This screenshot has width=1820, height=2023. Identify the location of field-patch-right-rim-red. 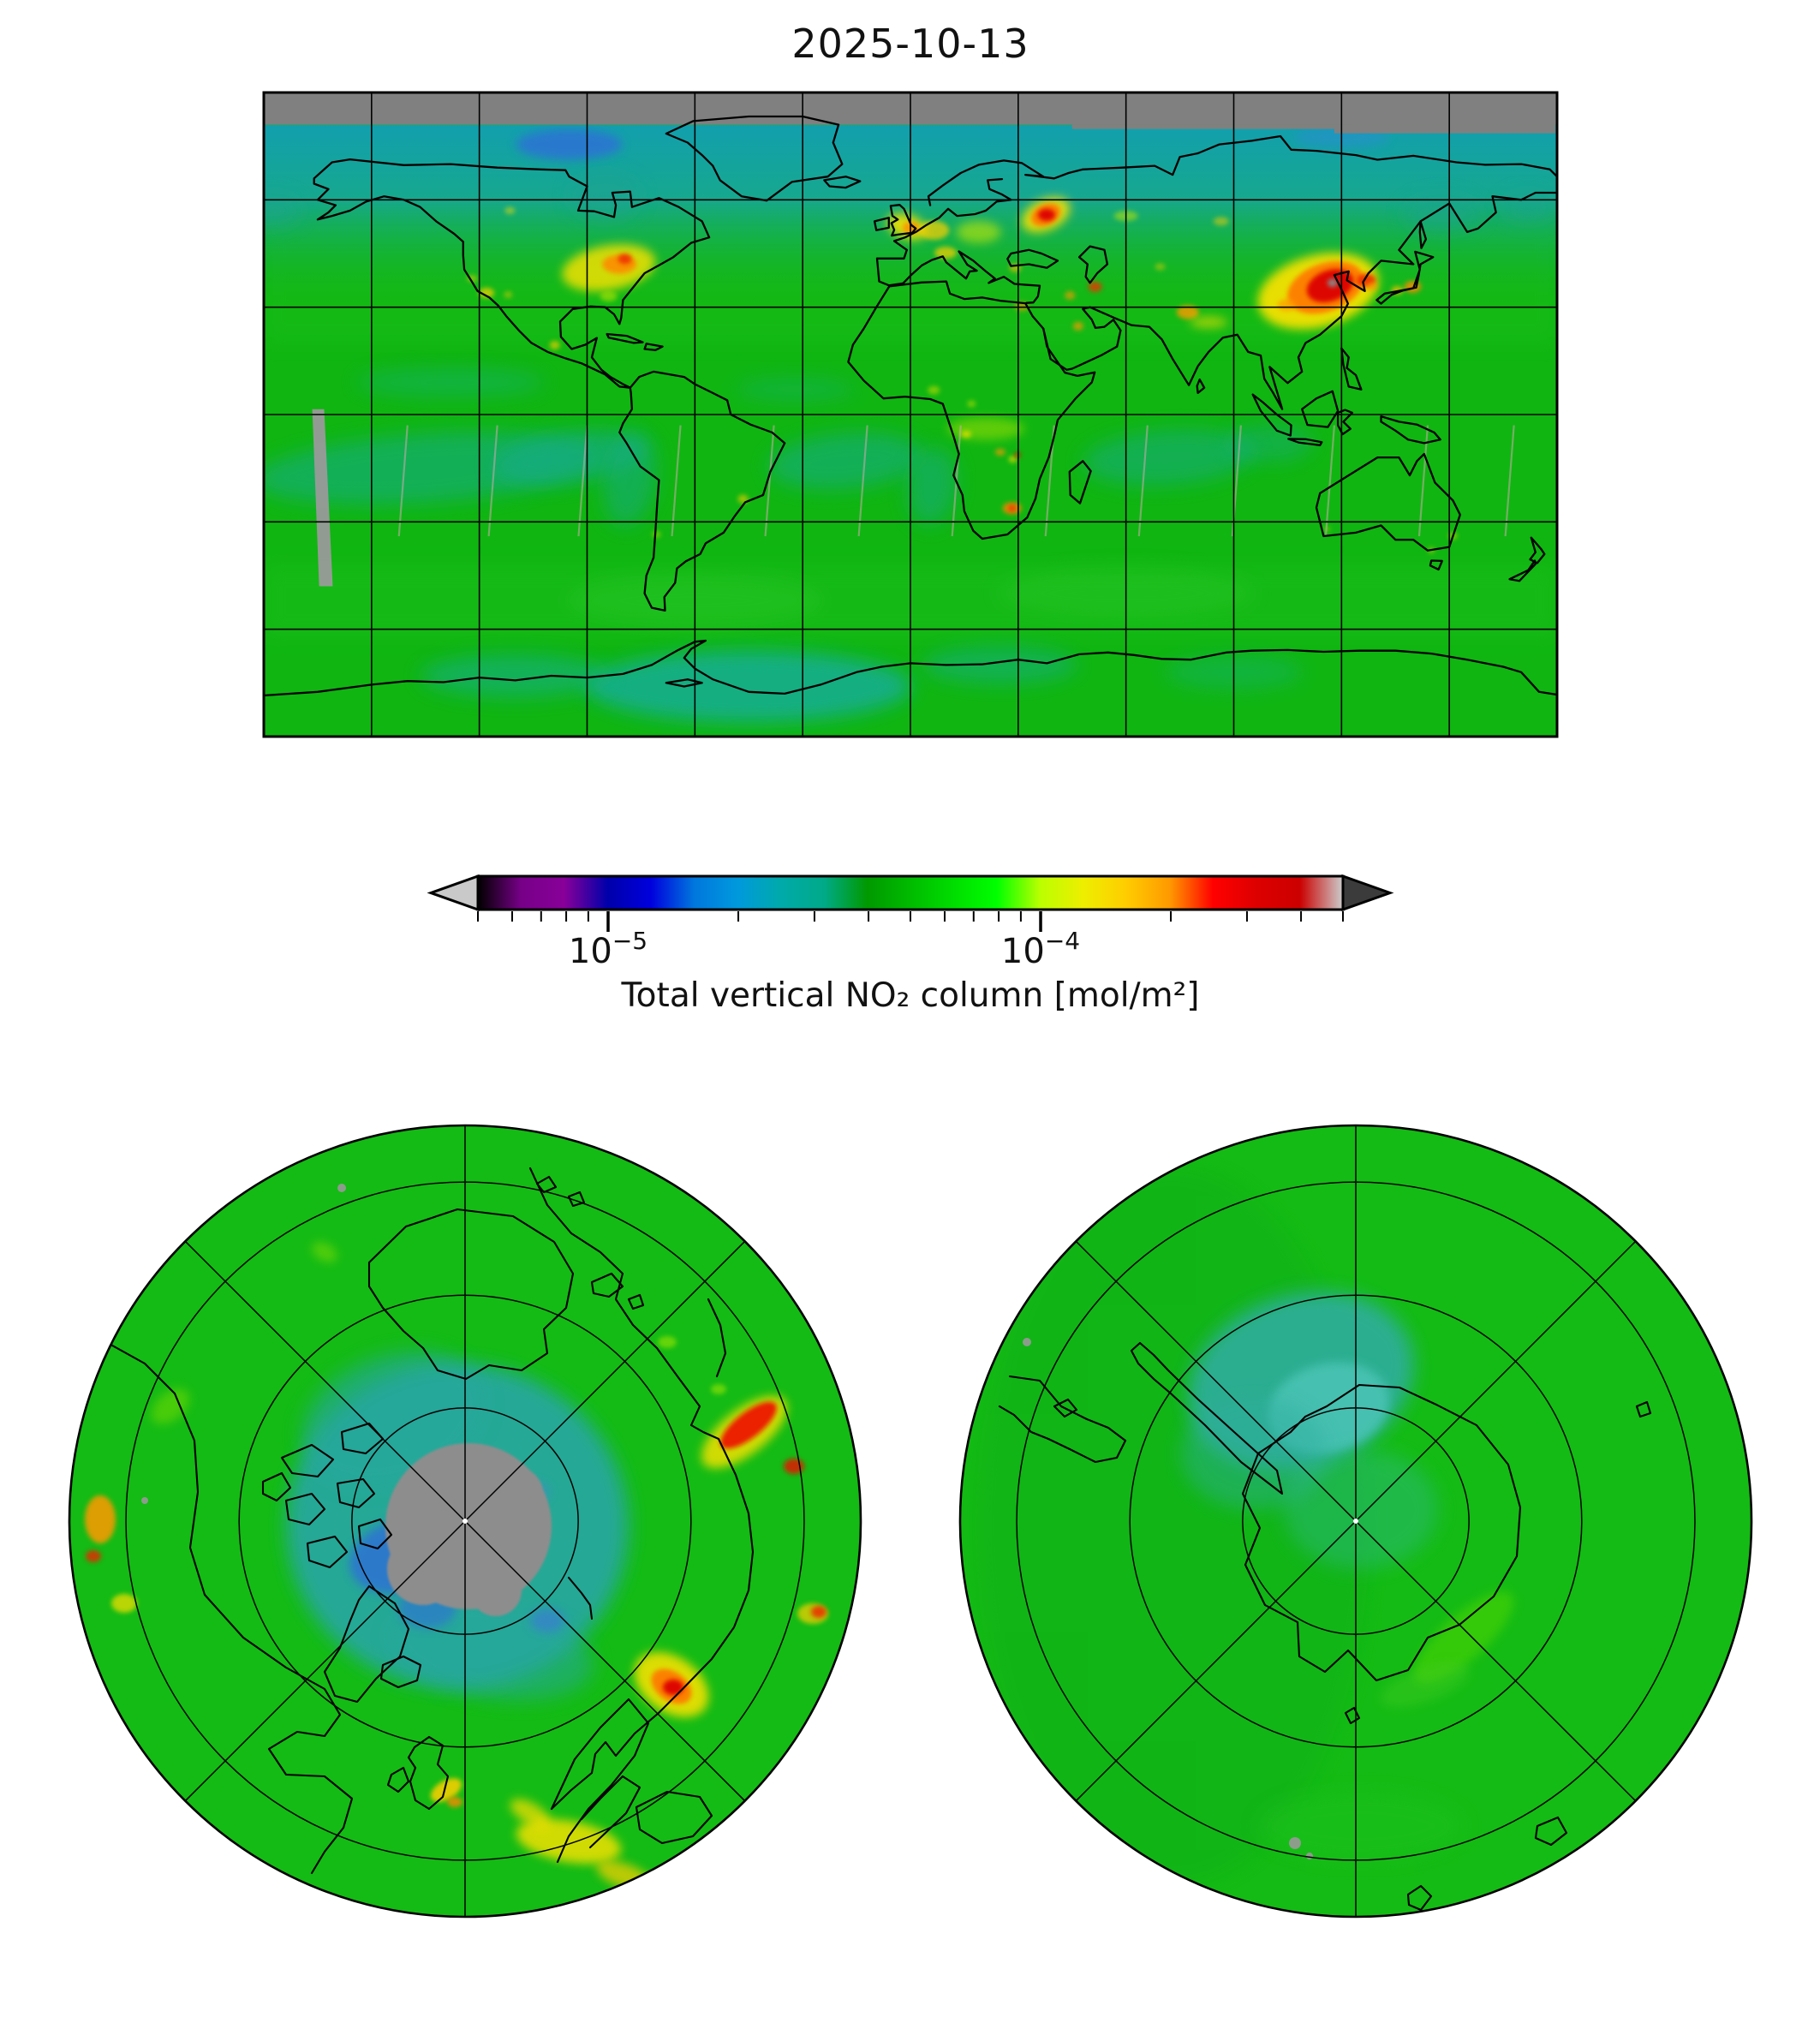
(818, 1612).